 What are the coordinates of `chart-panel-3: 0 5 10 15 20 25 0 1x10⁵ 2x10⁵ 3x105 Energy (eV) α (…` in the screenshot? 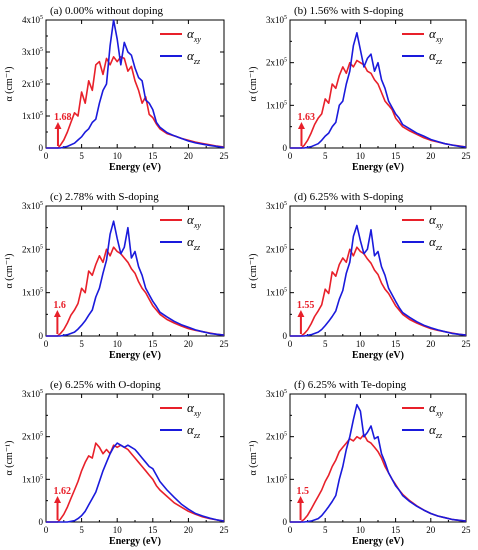 It's located at (116, 276).